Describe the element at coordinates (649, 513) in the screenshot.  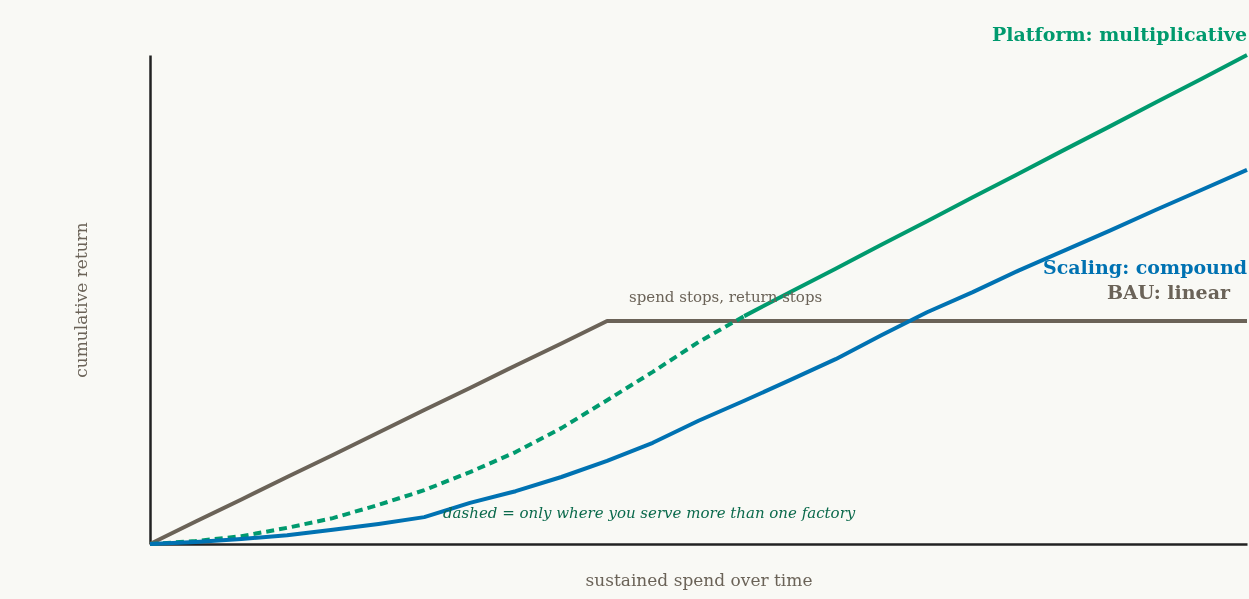
I see `annotation: dashed = only where you serve more than one factory` at that location.